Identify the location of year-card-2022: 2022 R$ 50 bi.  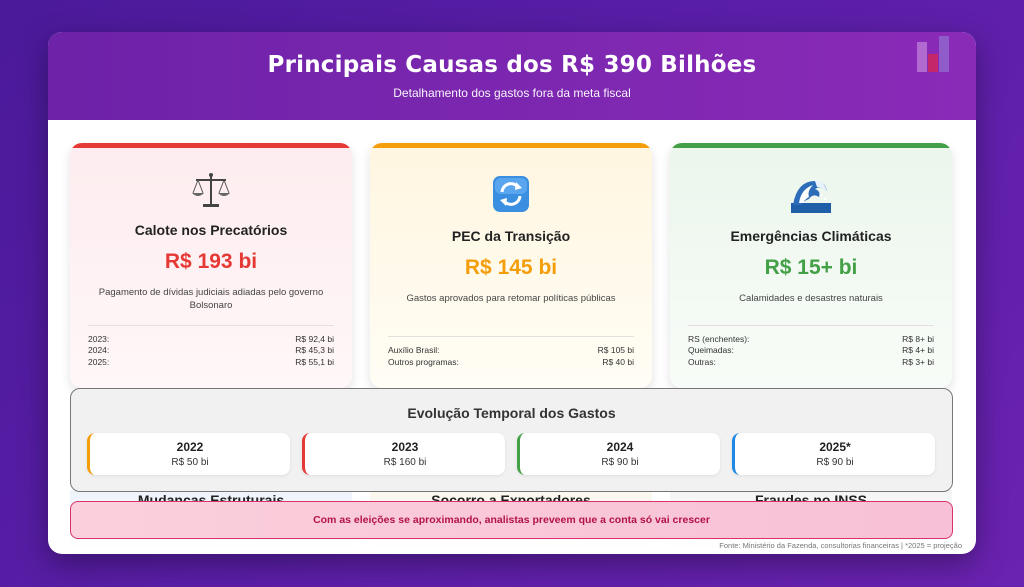
(188, 454).